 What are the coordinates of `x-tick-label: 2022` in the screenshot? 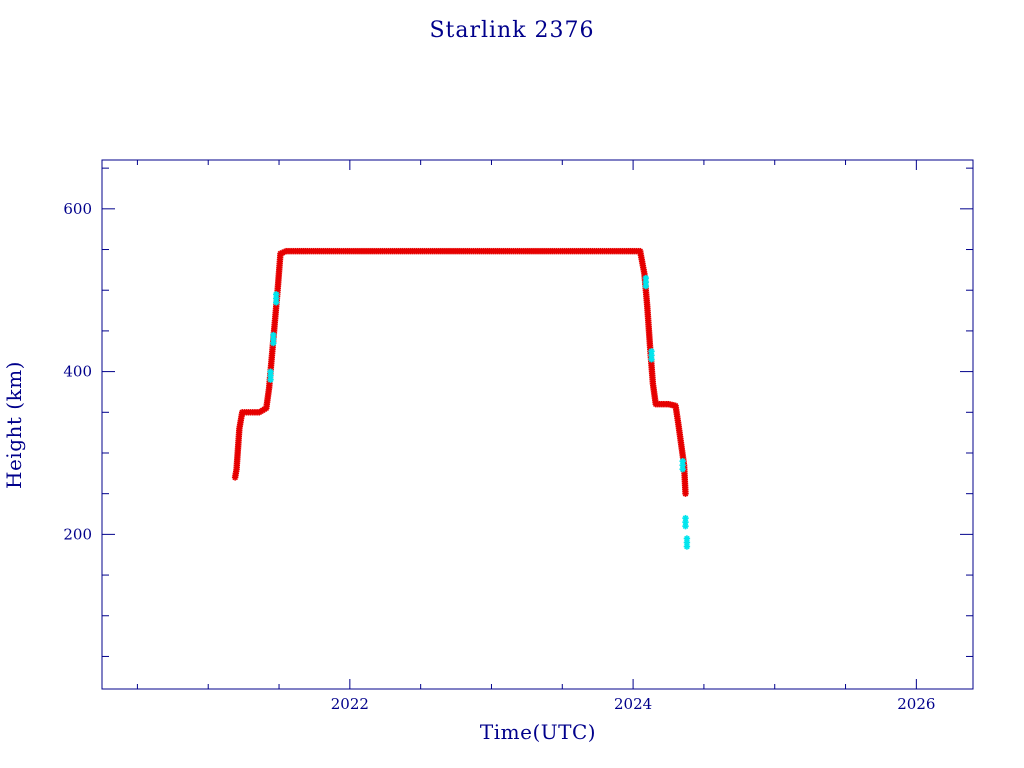 It's located at (350, 704).